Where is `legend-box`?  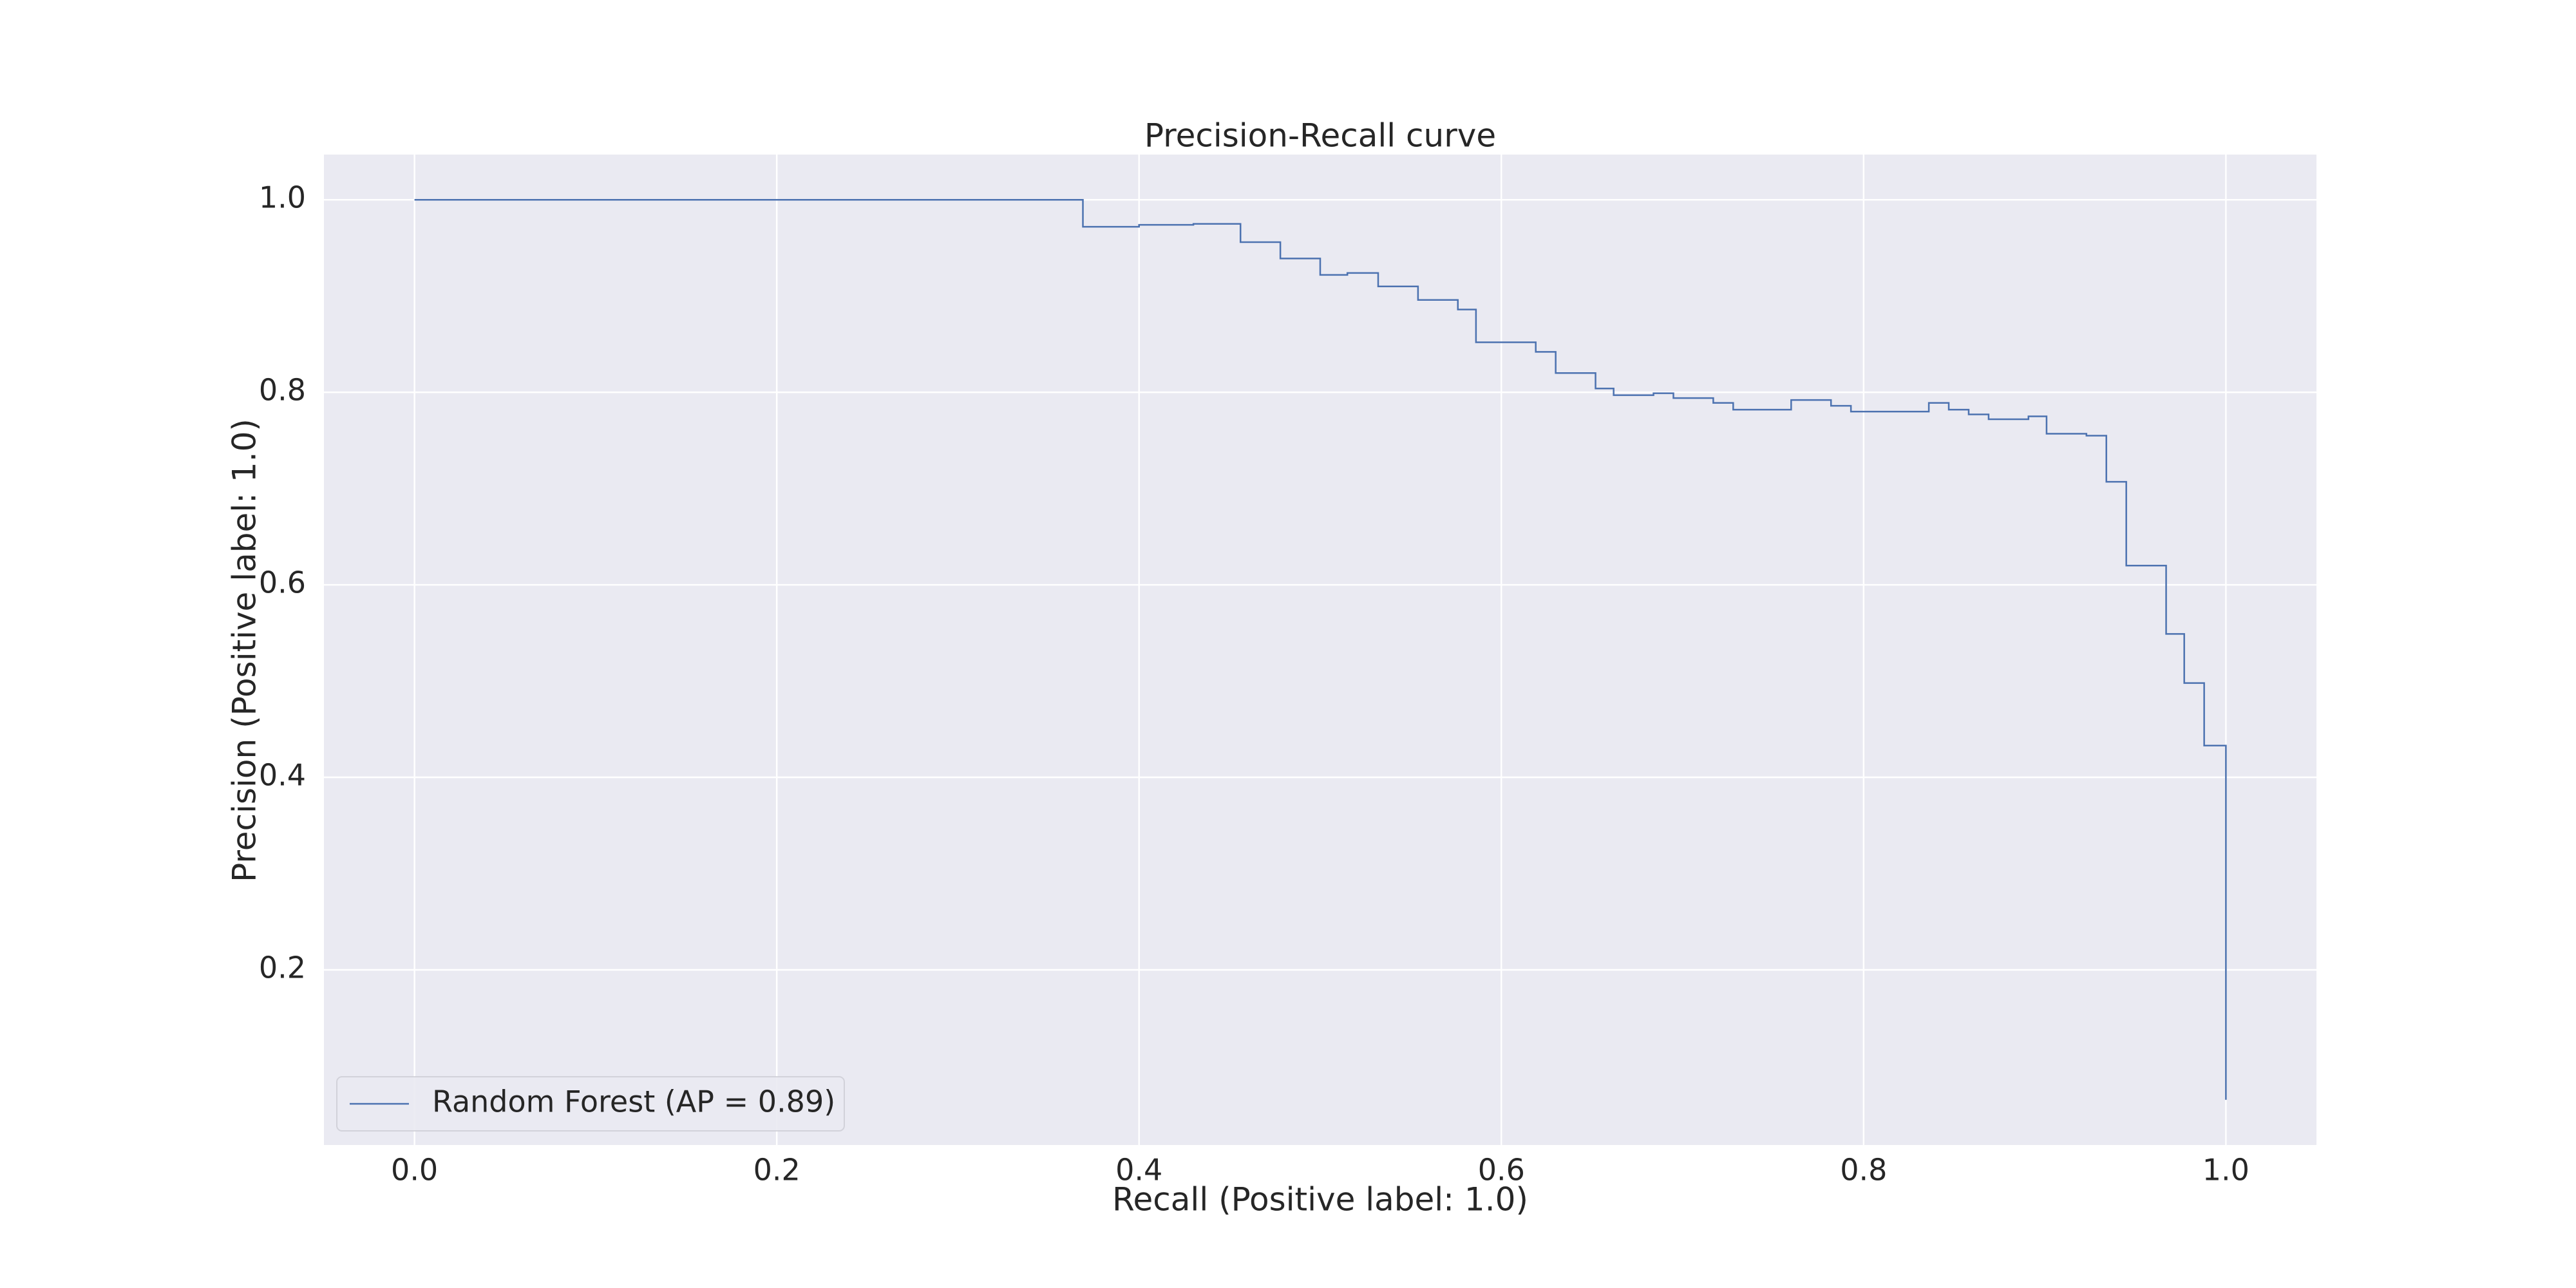 legend-box is located at coordinates (590, 1104).